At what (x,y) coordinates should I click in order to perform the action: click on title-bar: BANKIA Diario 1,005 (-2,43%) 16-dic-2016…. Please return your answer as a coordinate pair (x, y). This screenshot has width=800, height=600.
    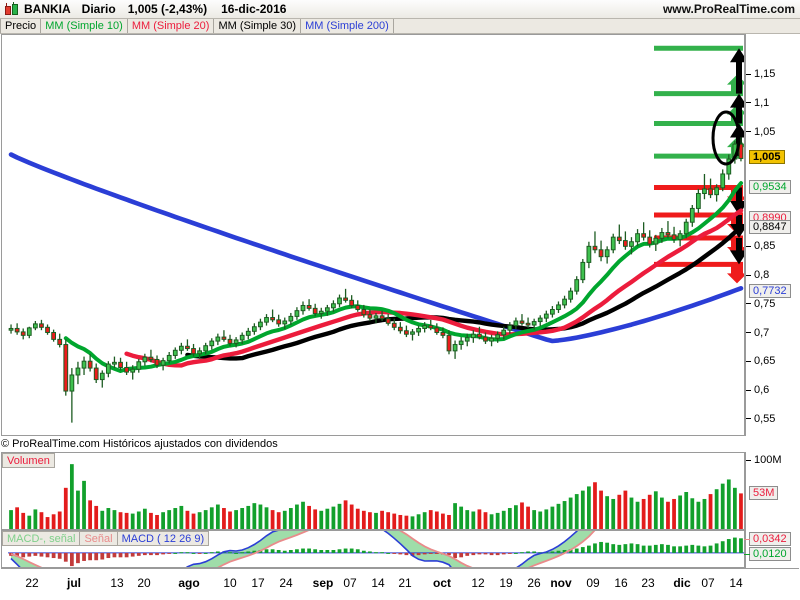
    Looking at the image, I should click on (400, 9).